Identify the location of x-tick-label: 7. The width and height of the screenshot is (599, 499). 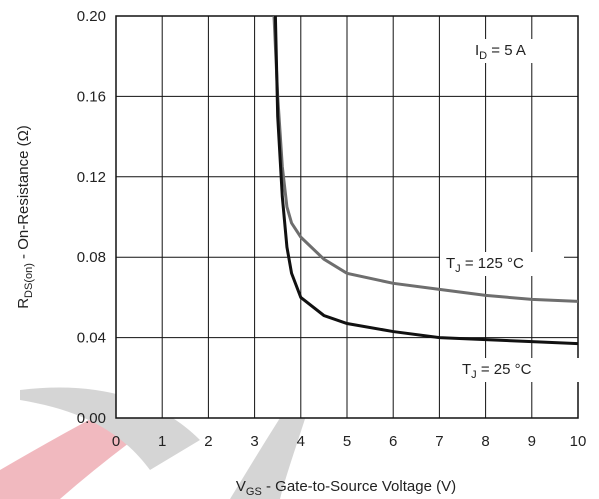
(439, 441).